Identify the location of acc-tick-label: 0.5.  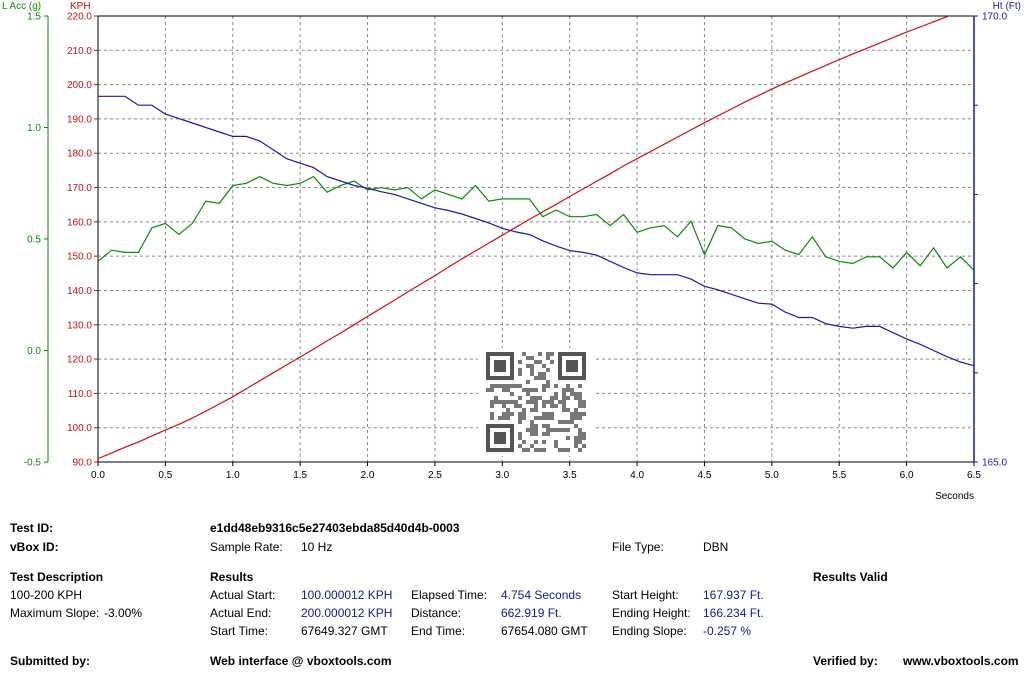
(34, 240).